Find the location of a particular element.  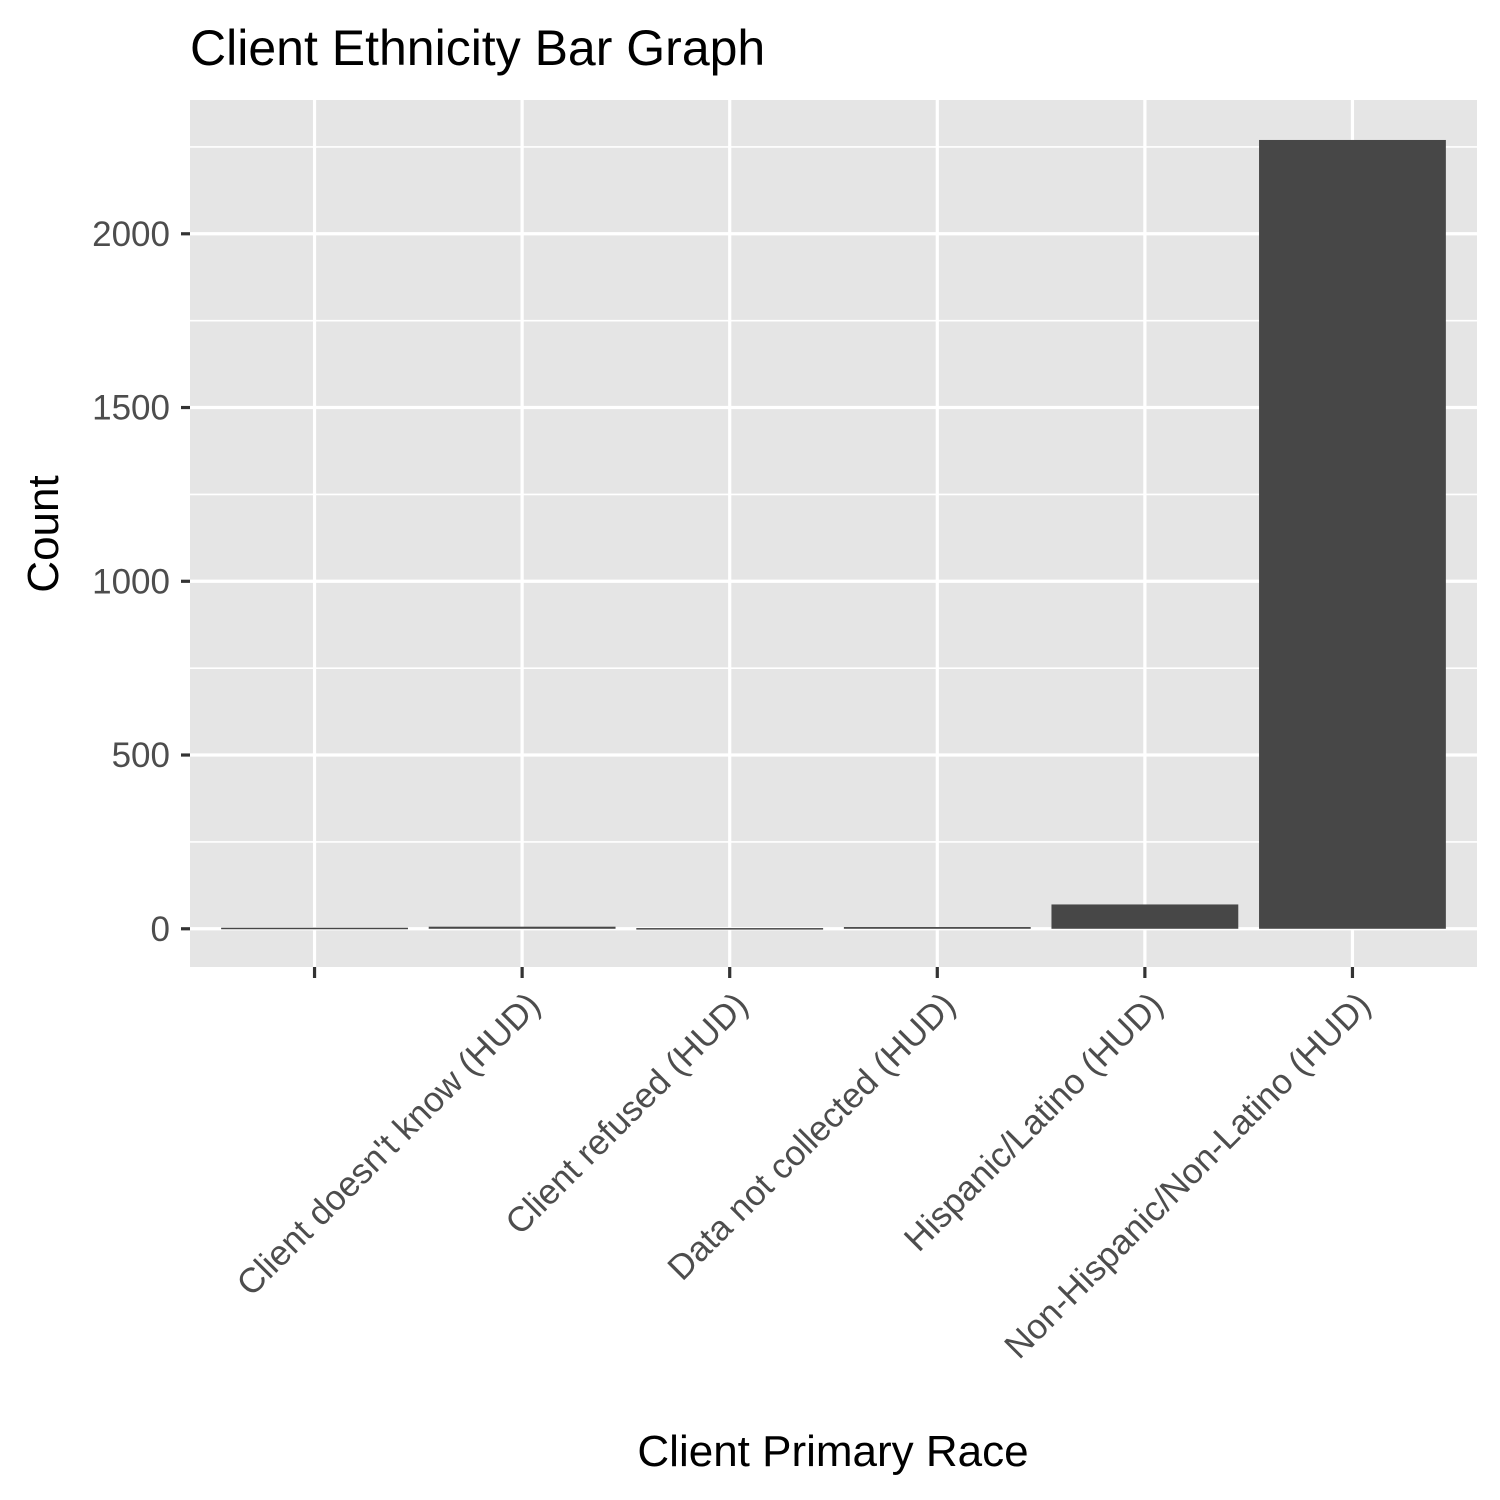

x-tick-label-1: Client doesn't know (HUD) is located at coordinates (388, 1144).